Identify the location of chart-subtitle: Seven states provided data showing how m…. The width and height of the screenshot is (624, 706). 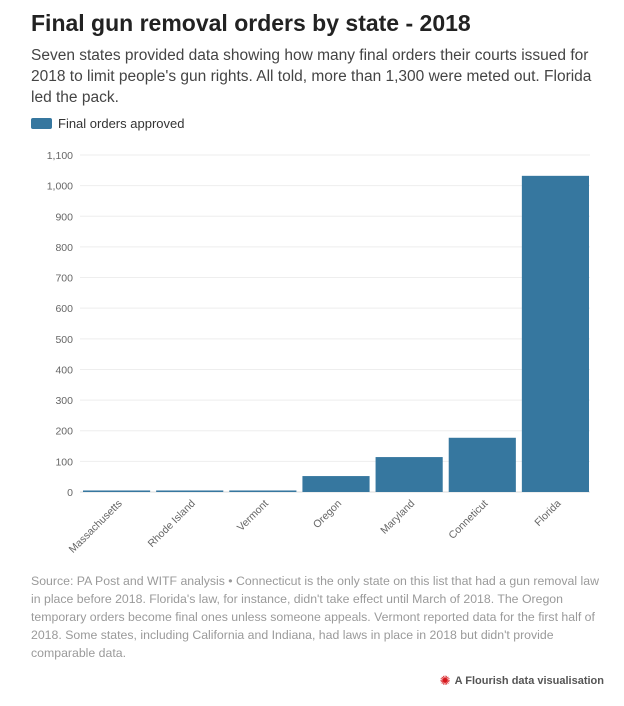
(311, 76).